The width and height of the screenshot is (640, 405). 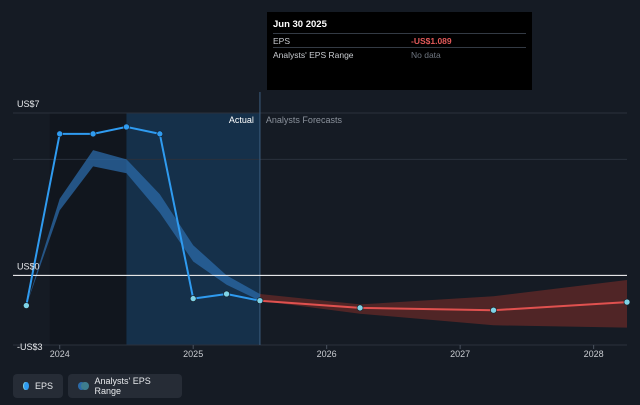 What do you see at coordinates (193, 354) in the screenshot?
I see `x-tick-label-1: 2025` at bounding box center [193, 354].